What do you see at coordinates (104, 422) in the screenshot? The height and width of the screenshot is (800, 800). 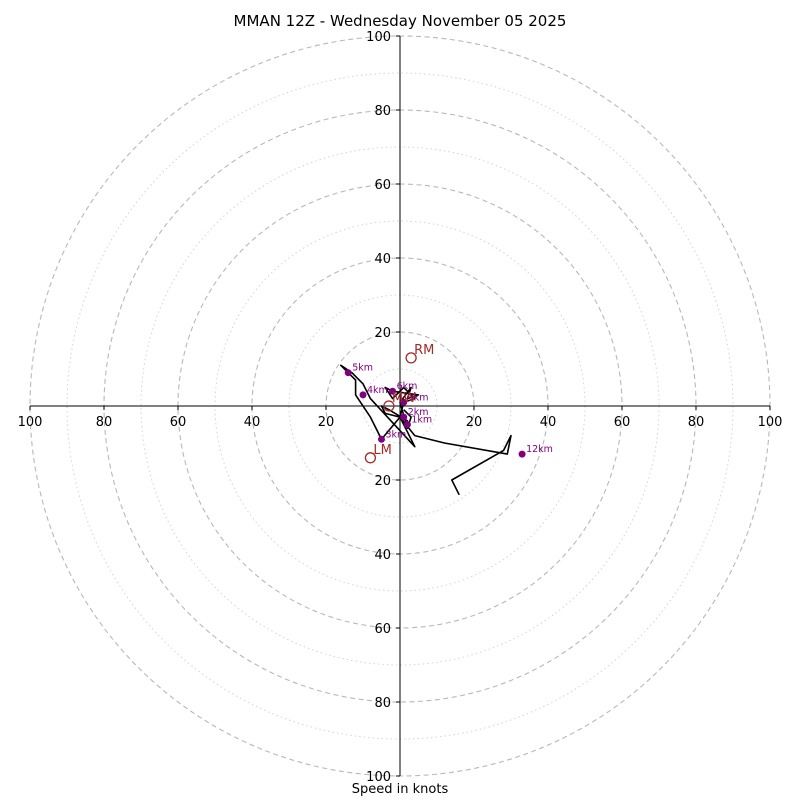 I see `tick-label-left: 80` at bounding box center [104, 422].